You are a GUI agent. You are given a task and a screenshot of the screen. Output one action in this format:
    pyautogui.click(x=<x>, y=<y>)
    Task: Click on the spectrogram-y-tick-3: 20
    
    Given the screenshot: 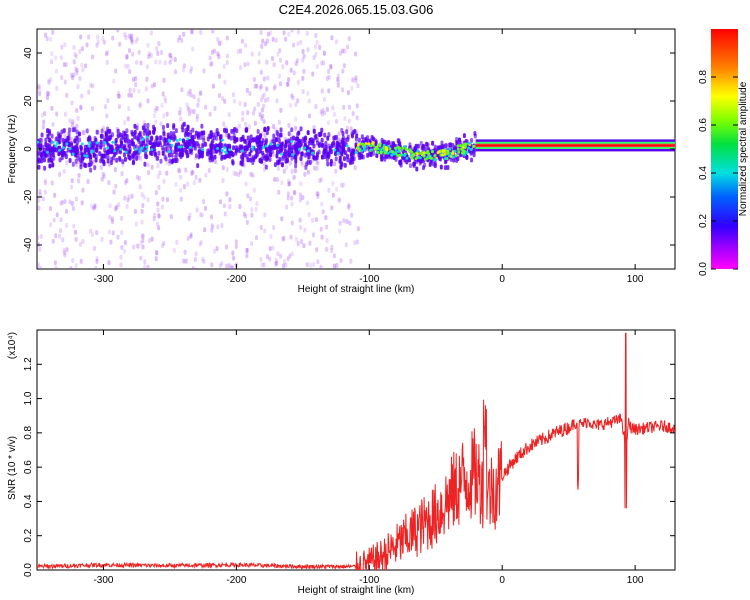 What is the action you would take?
    pyautogui.click(x=28, y=101)
    